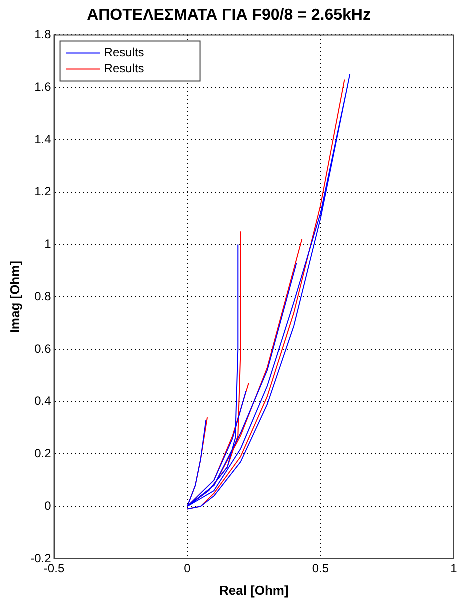 This screenshot has height=607, width=462. I want to click on y-tick-label: 0.4, so click(43, 401).